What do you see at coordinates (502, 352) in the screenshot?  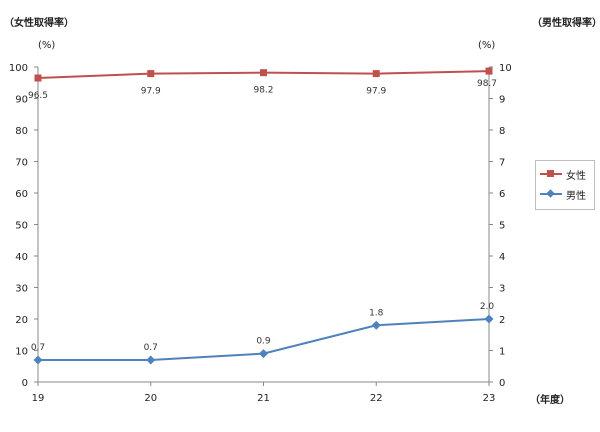 I see `right-tick-label: 1` at bounding box center [502, 352].